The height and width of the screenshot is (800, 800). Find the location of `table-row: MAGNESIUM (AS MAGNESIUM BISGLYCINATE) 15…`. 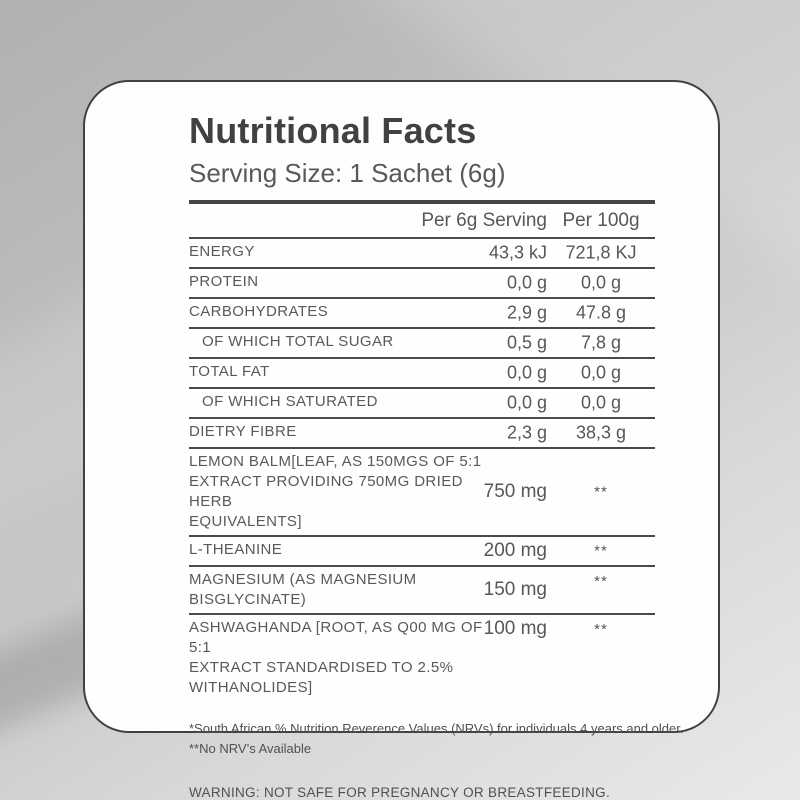

table-row: MAGNESIUM (AS MAGNESIUM BISGLYCINATE) 15… is located at coordinates (422, 591).